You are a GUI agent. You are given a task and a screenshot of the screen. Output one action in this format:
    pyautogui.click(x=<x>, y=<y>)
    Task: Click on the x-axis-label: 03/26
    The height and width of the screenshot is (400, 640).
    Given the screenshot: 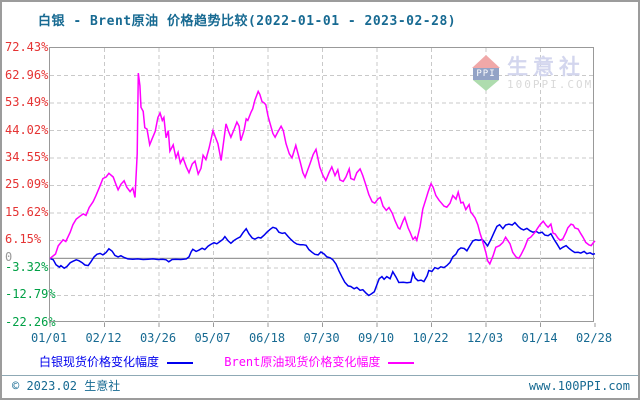 What is the action you would take?
    pyautogui.click(x=158, y=338)
    